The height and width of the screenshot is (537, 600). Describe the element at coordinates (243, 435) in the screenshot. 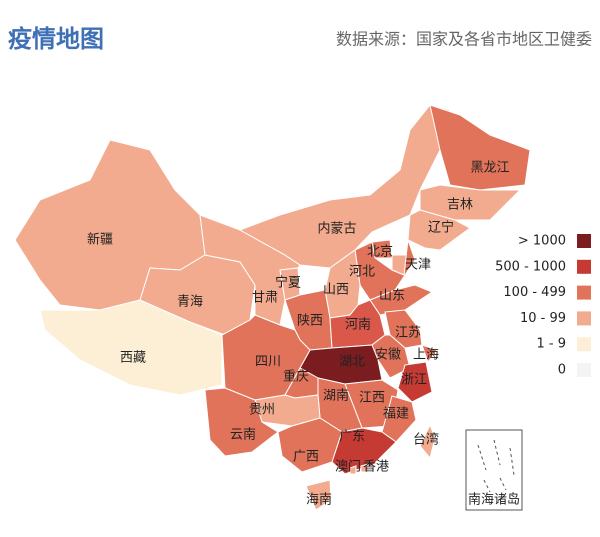

I see `province-label: 云南` at that location.